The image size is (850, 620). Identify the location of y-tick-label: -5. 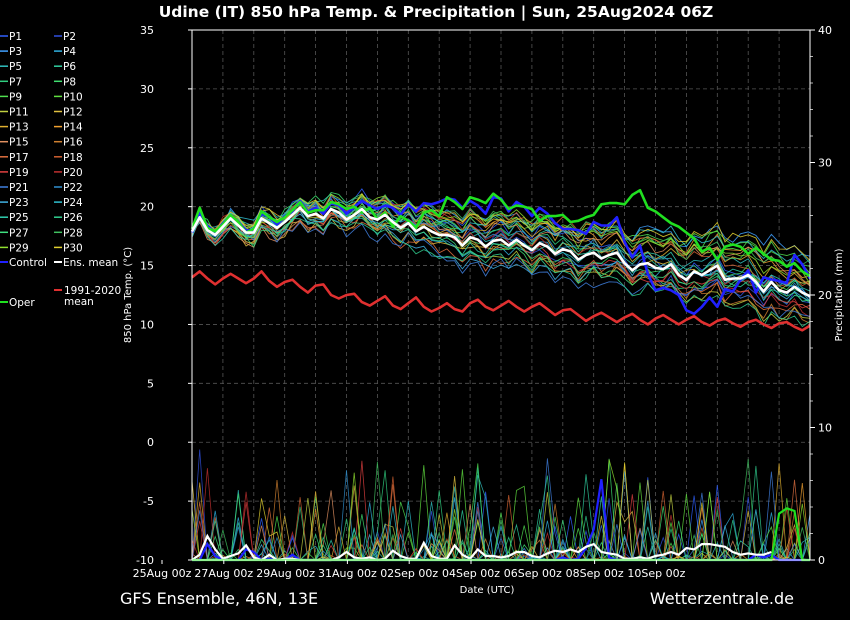
(148, 501).